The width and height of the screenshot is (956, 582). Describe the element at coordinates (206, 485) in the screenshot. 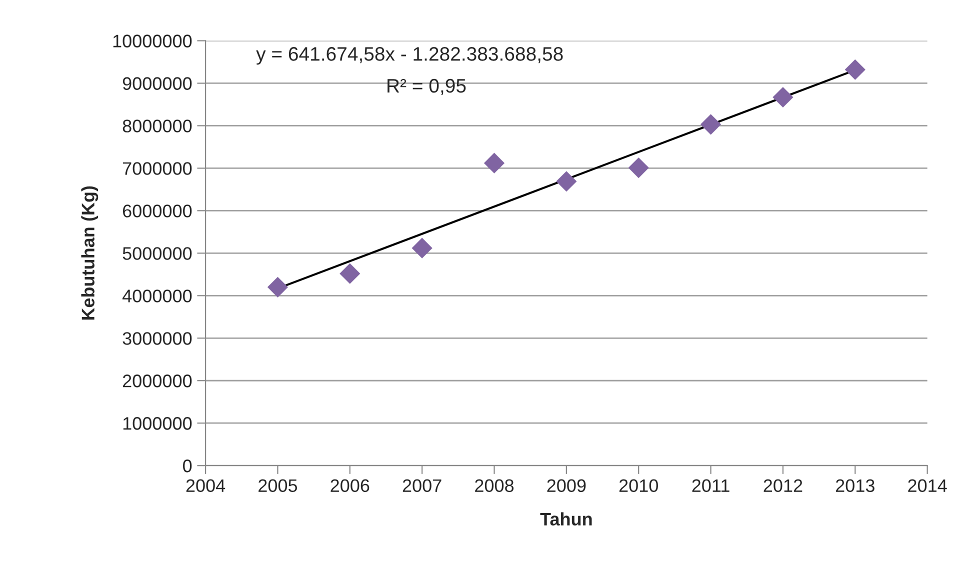

I see `x-tick-label: 2004` at that location.